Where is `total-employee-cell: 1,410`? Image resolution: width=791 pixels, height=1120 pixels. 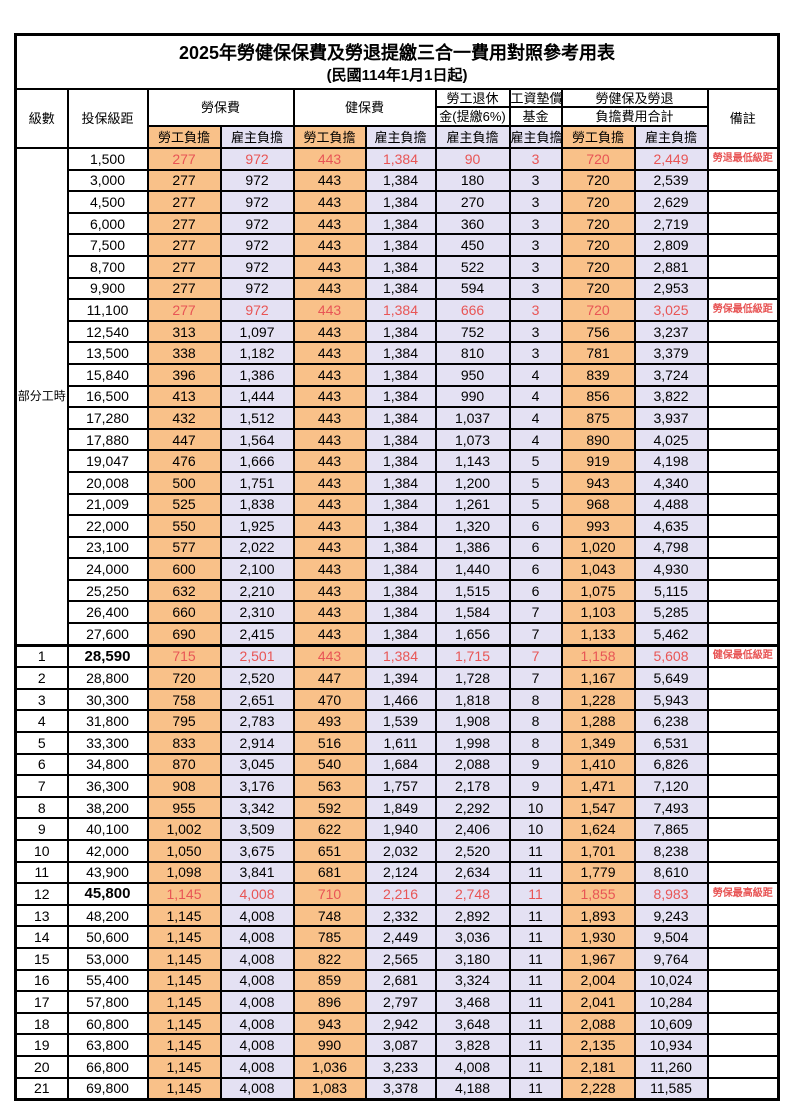
total-employee-cell: 1,410 is located at coordinates (598, 764).